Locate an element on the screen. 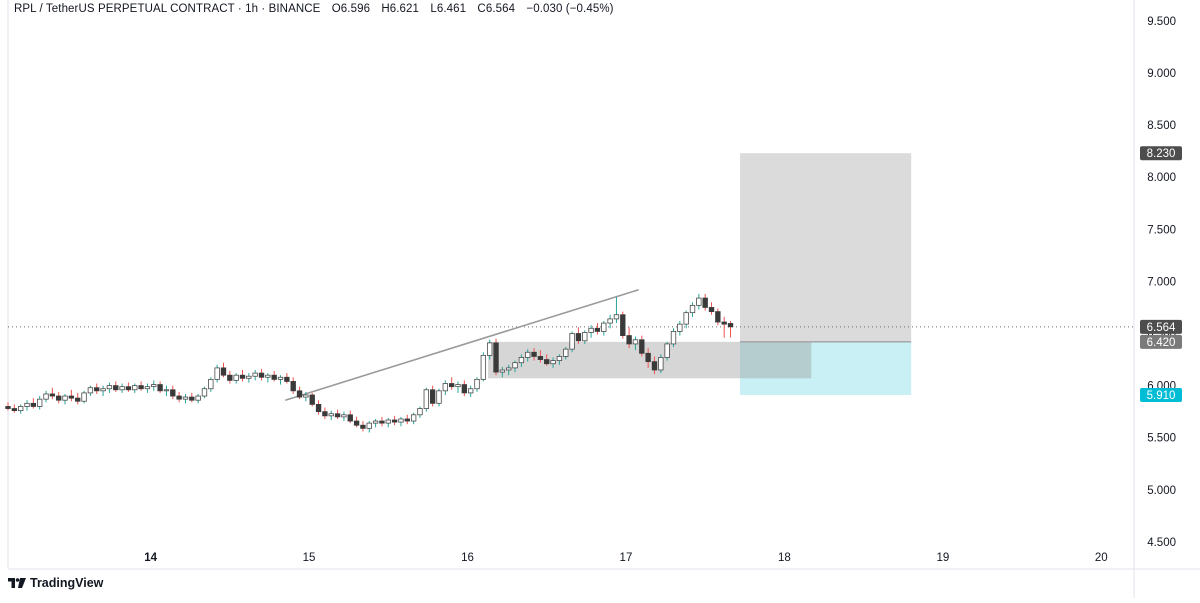 Image resolution: width=1200 pixels, height=603 pixels. target-zone is located at coordinates (826, 247).